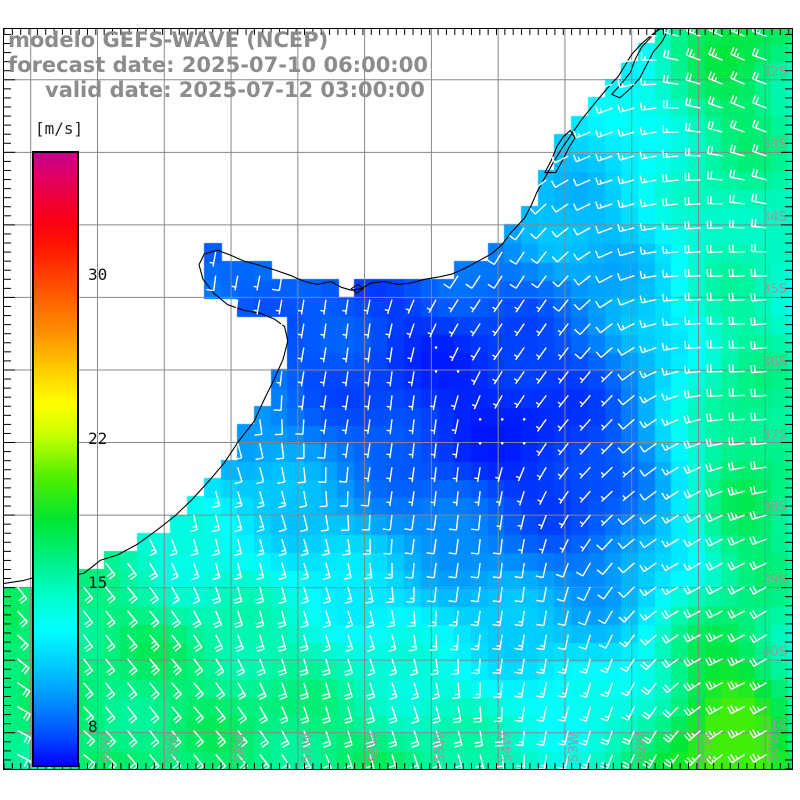  Describe the element at coordinates (241, 747) in the screenshot. I see `longitude-label-58W: 58W` at that location.